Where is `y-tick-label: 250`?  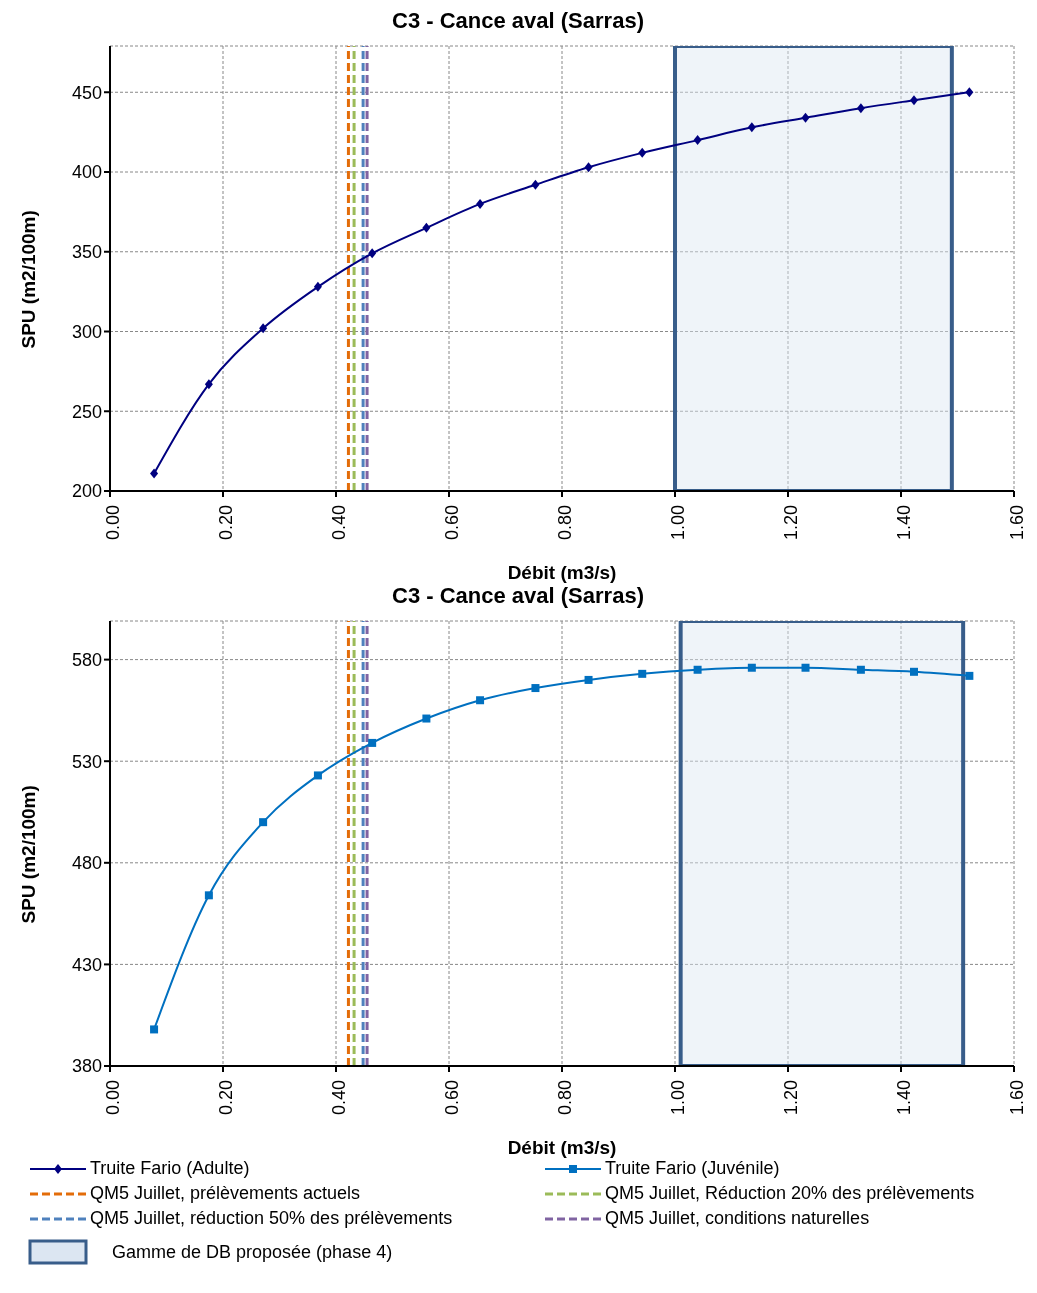 y-tick-label: 250 is located at coordinates (86, 411).